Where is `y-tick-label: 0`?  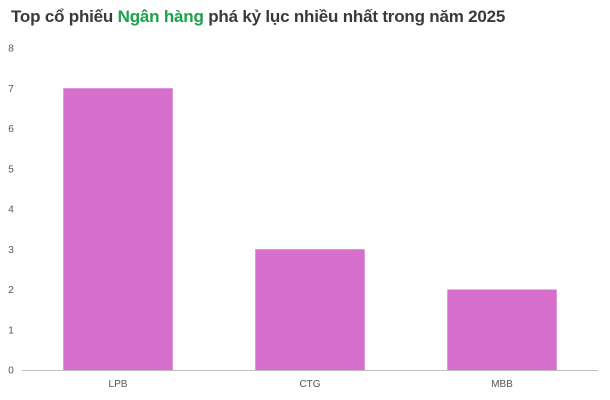 y-tick-label: 0 is located at coordinates (11, 371).